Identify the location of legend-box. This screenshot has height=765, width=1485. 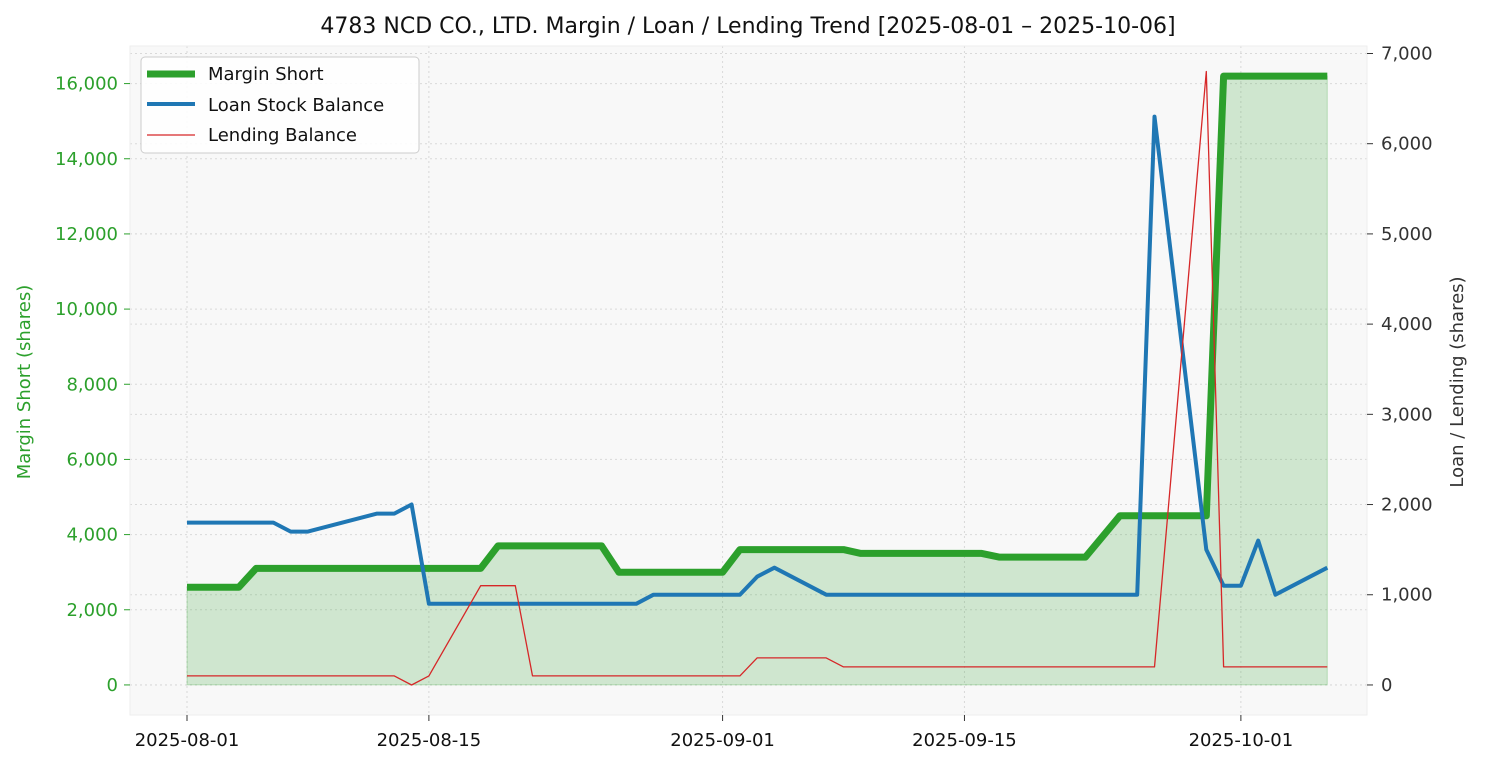
(280, 105).